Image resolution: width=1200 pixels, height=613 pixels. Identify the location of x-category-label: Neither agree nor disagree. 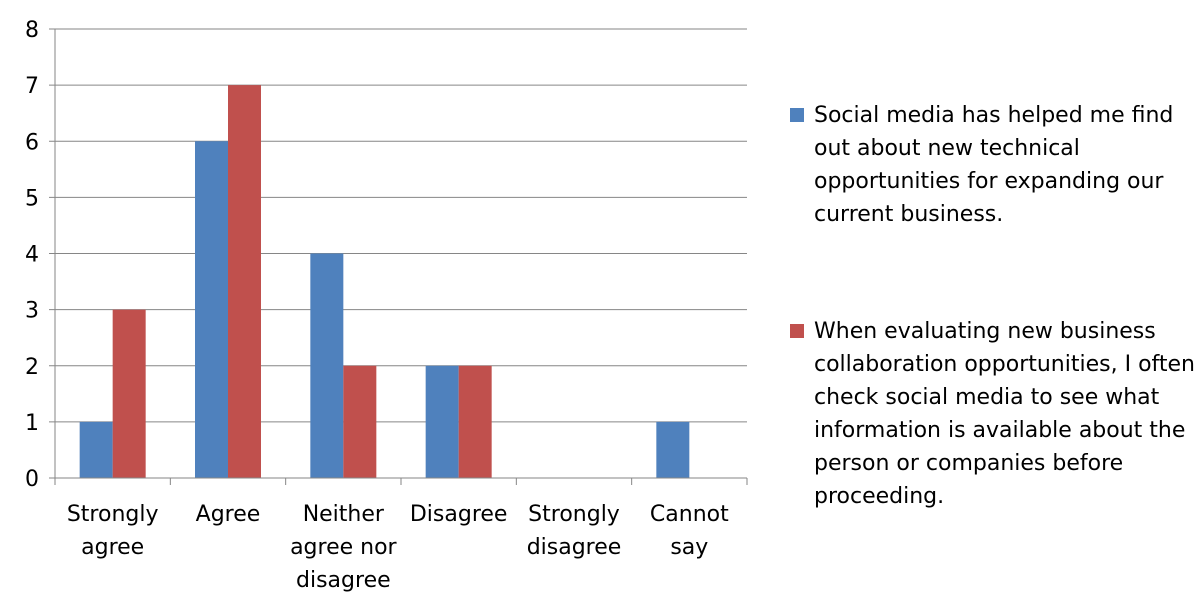
(343, 547).